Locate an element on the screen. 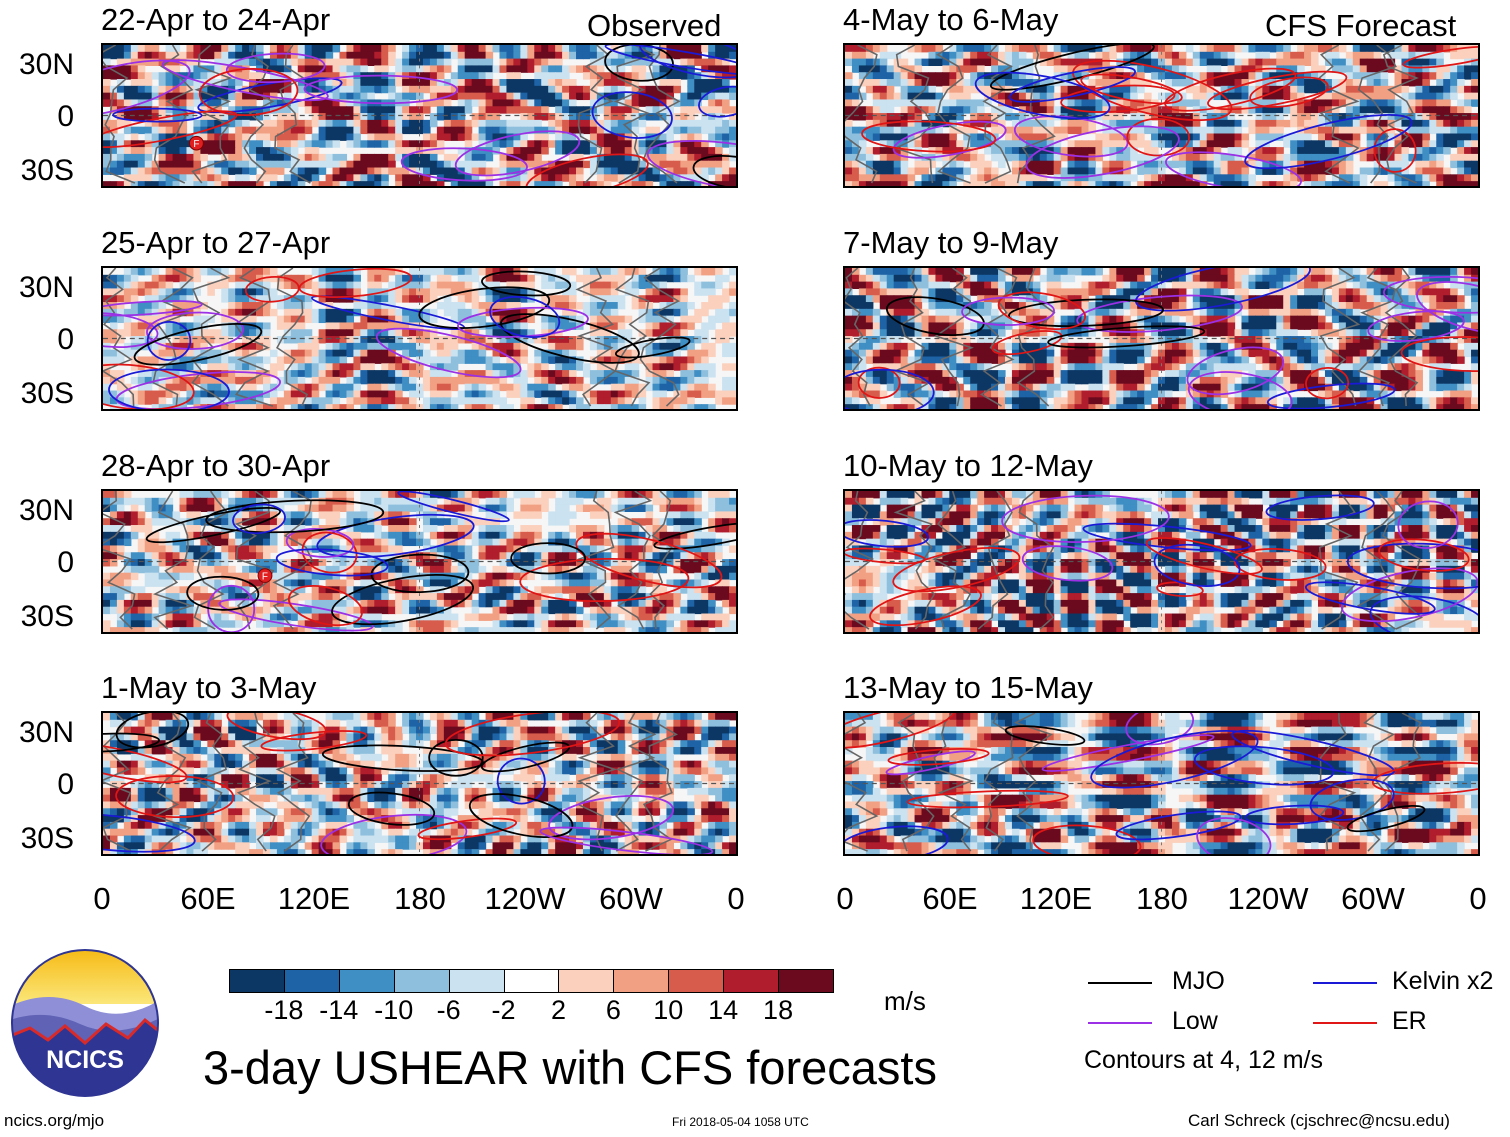 The image size is (1510, 1137). panel-title-4: 1-May to 3-May is located at coordinates (209, 687).